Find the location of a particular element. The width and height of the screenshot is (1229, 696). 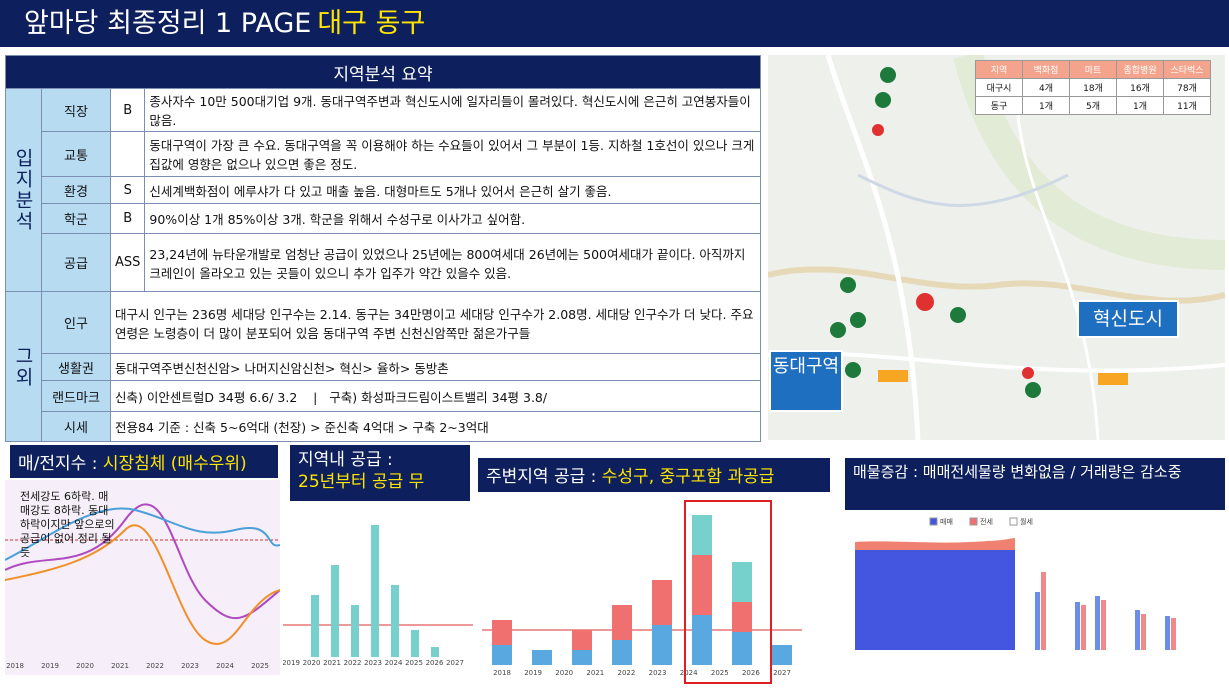

x-tick-label: 2018 is located at coordinates (502, 673).